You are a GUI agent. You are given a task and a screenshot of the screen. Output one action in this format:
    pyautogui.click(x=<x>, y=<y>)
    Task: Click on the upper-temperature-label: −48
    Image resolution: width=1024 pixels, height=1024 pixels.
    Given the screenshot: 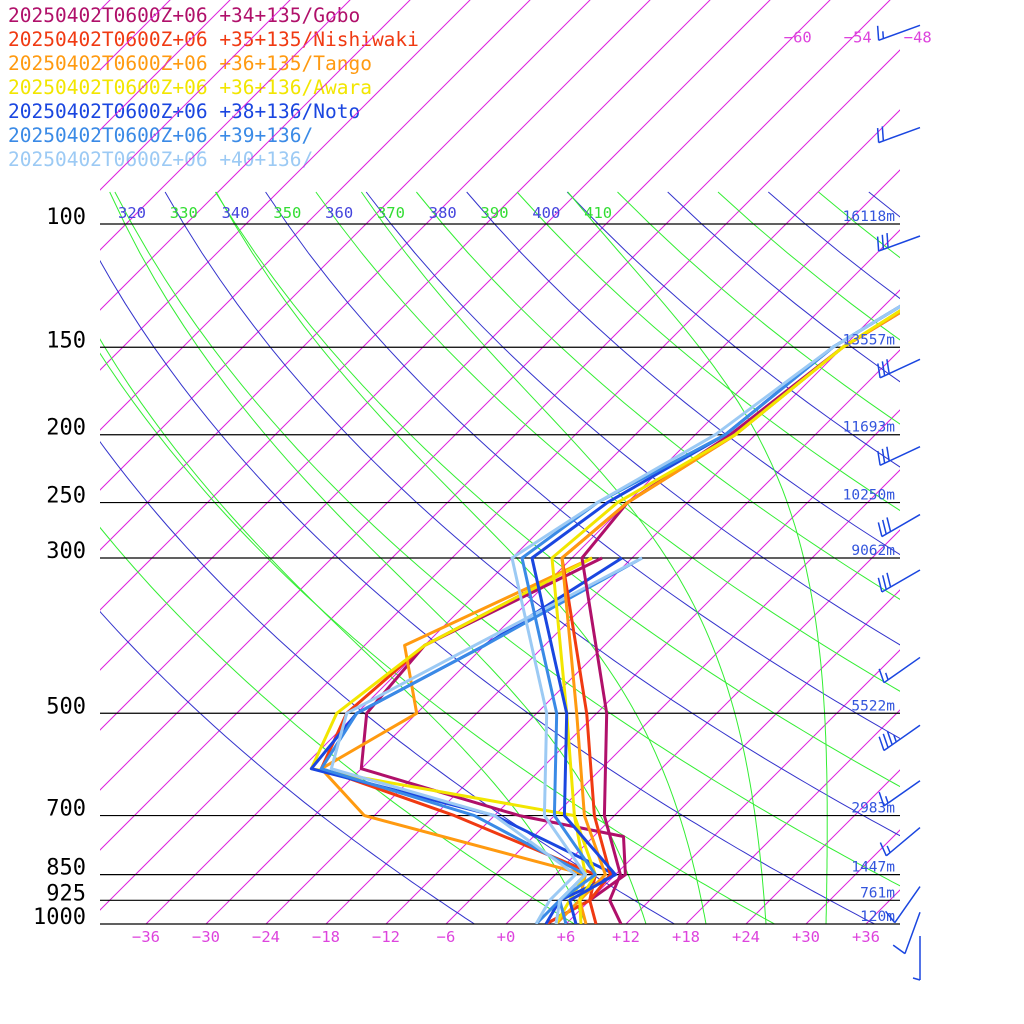 What is the action you would take?
    pyautogui.click(x=918, y=37)
    